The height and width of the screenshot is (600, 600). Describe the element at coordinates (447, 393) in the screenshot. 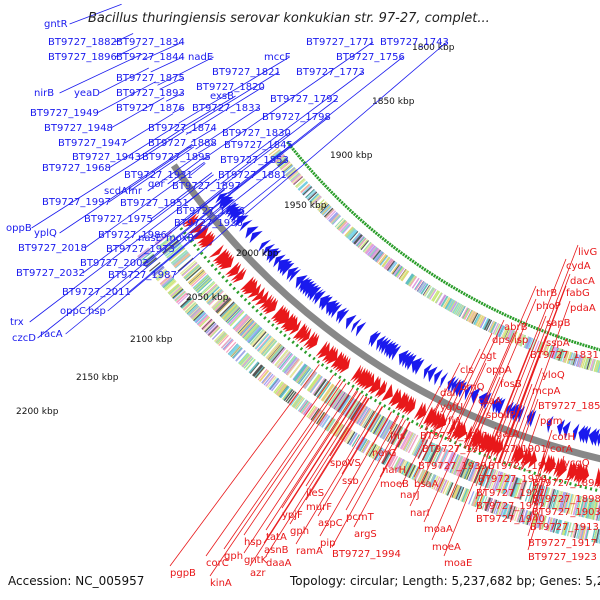

I see `reverse-gene-label: dal` at that location.